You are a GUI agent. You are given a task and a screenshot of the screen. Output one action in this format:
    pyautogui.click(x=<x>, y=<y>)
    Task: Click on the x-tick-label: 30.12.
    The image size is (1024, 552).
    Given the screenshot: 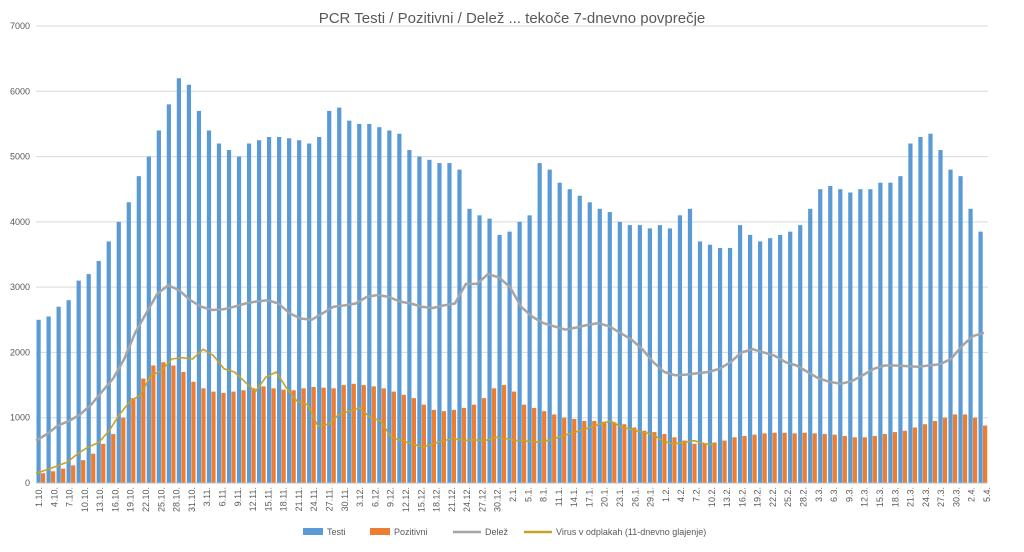 What is the action you would take?
    pyautogui.click(x=498, y=499)
    